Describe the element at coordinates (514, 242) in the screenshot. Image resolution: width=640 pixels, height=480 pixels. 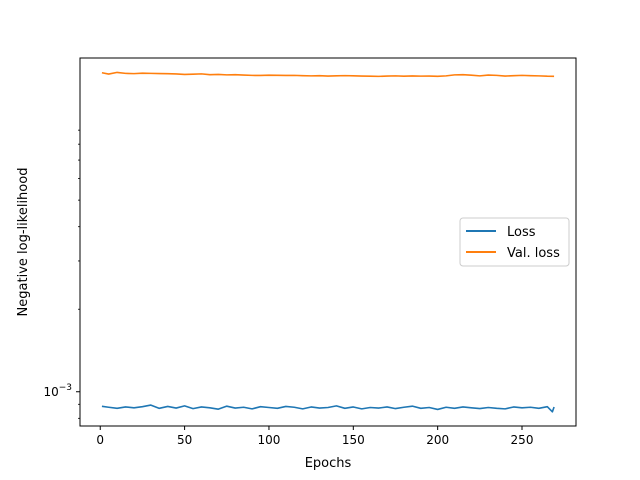
I see `legend: Loss Val. loss` at that location.